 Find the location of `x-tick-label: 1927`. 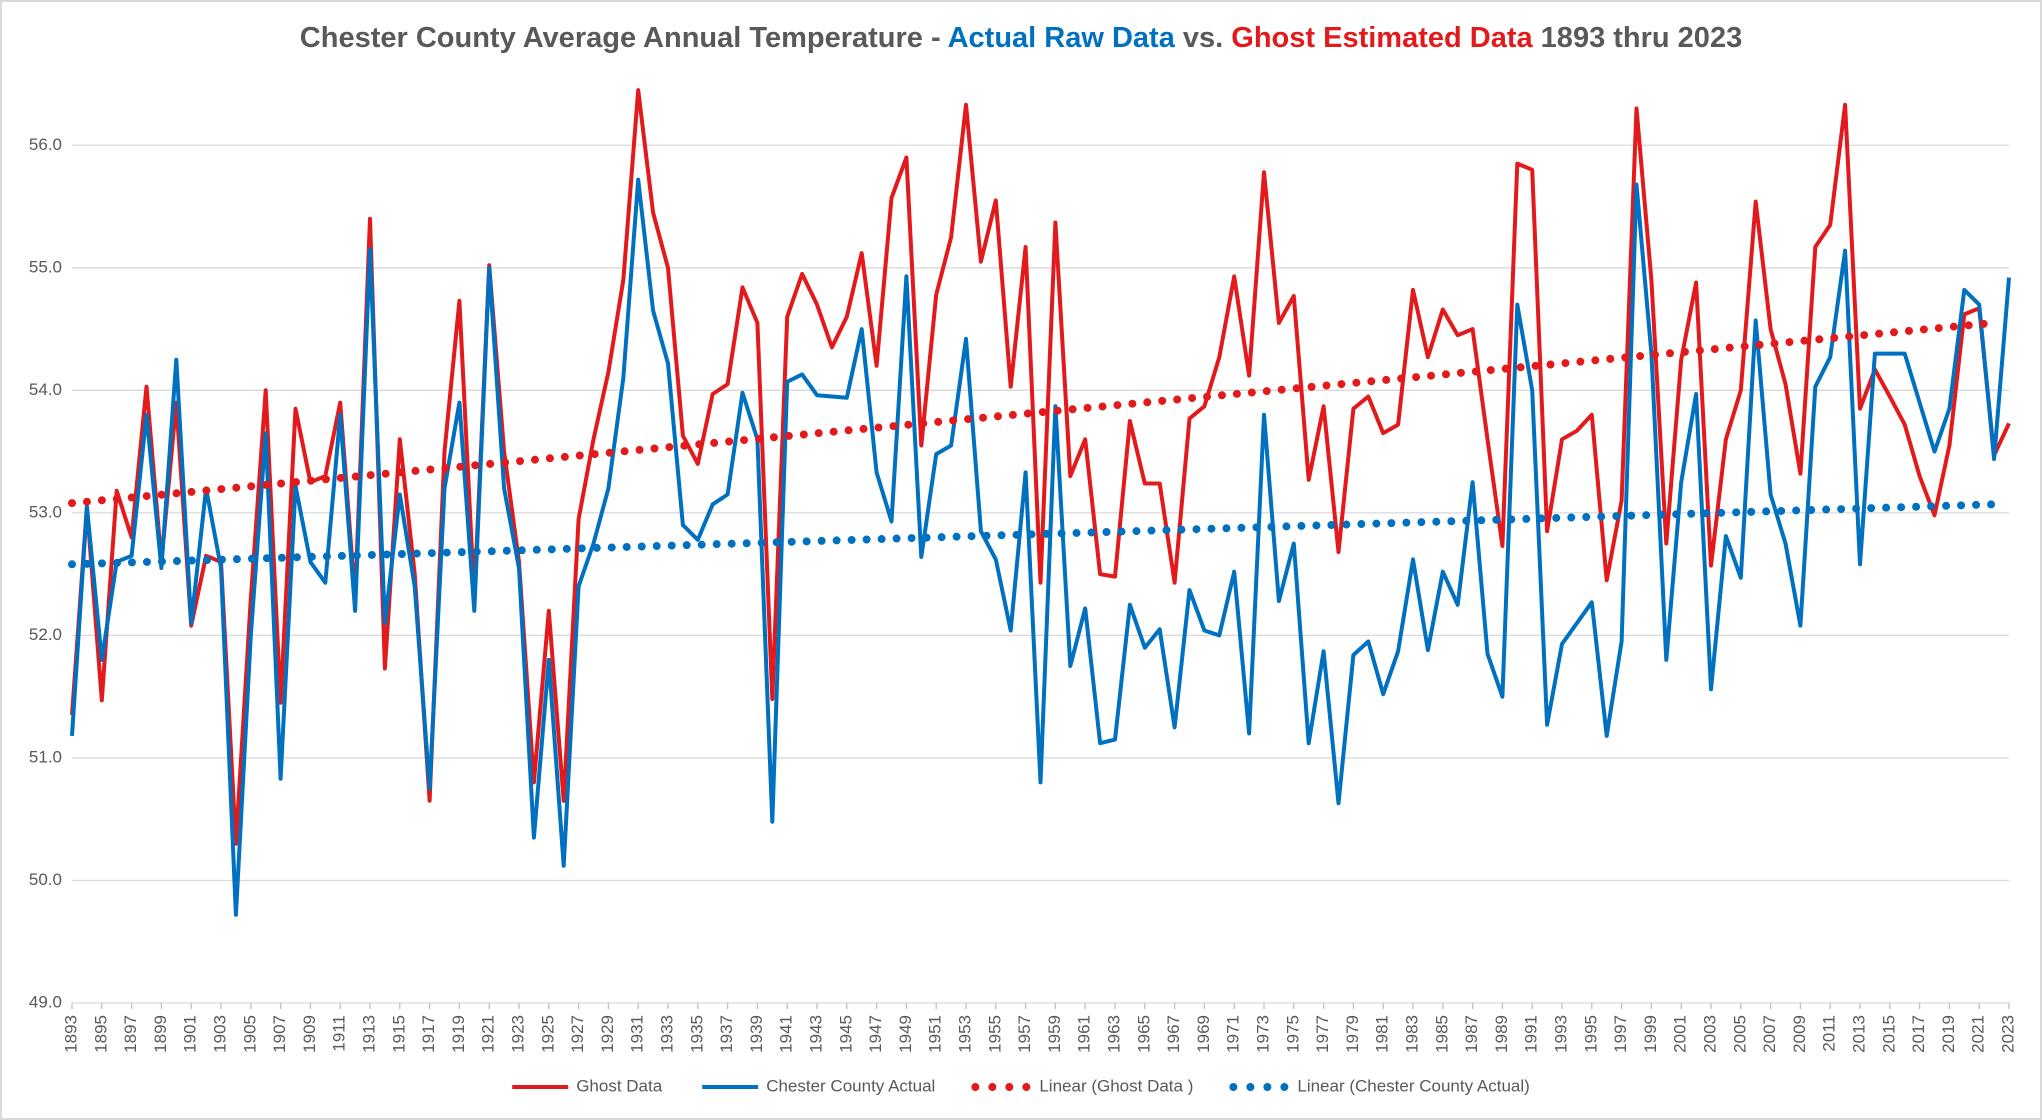

x-tick-label: 1927 is located at coordinates (577, 1034).